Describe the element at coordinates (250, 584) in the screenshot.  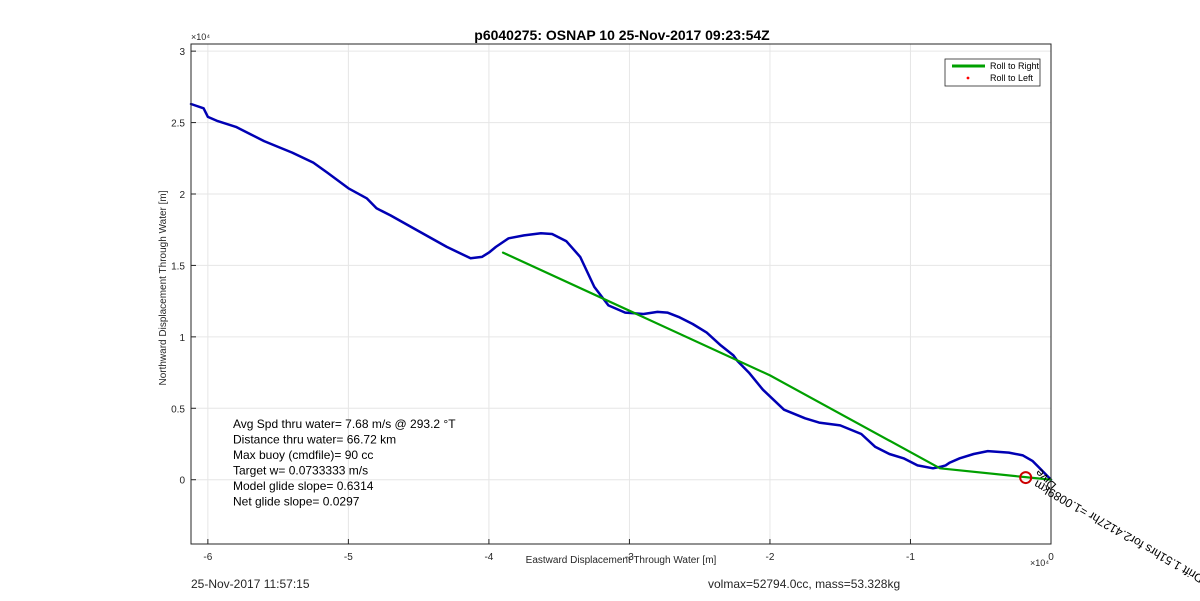
I see `footer-timestamp: 25-Nov-2017 11:57:15` at that location.